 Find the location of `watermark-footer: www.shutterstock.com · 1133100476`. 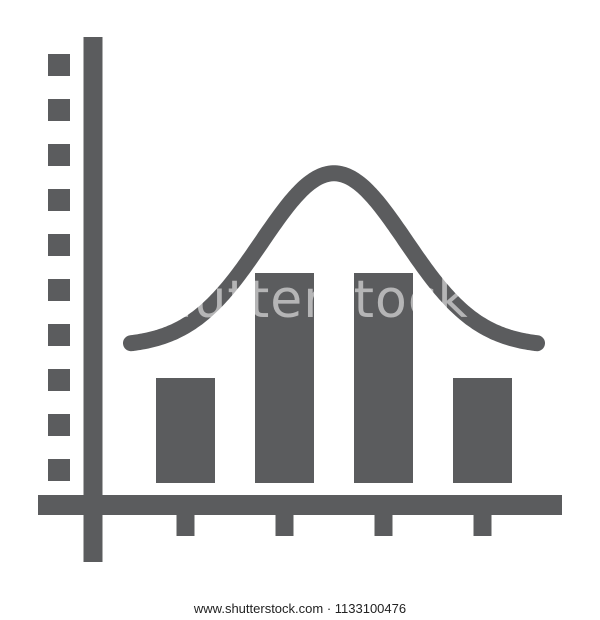

watermark-footer: www.shutterstock.com · 1133100476 is located at coordinates (300, 608).